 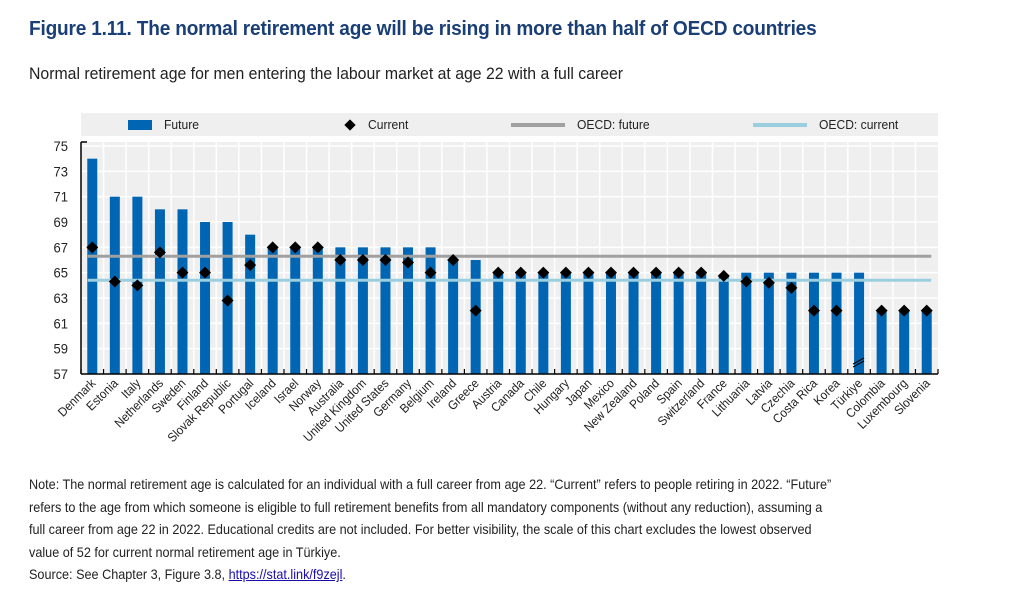 What do you see at coordinates (61, 223) in the screenshot?
I see `y-tick-label: 69` at bounding box center [61, 223].